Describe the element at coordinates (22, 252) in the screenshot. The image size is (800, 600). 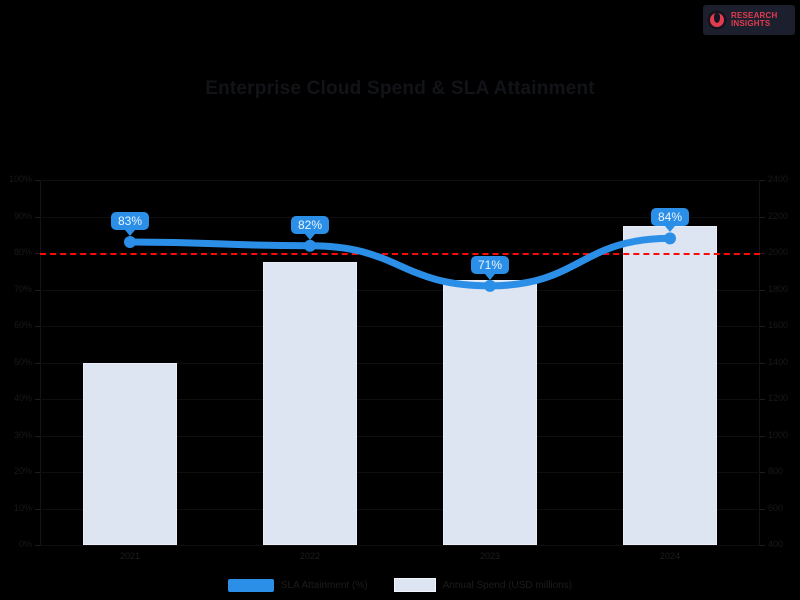
I see `left-axis-tick-label: 80%` at that location.